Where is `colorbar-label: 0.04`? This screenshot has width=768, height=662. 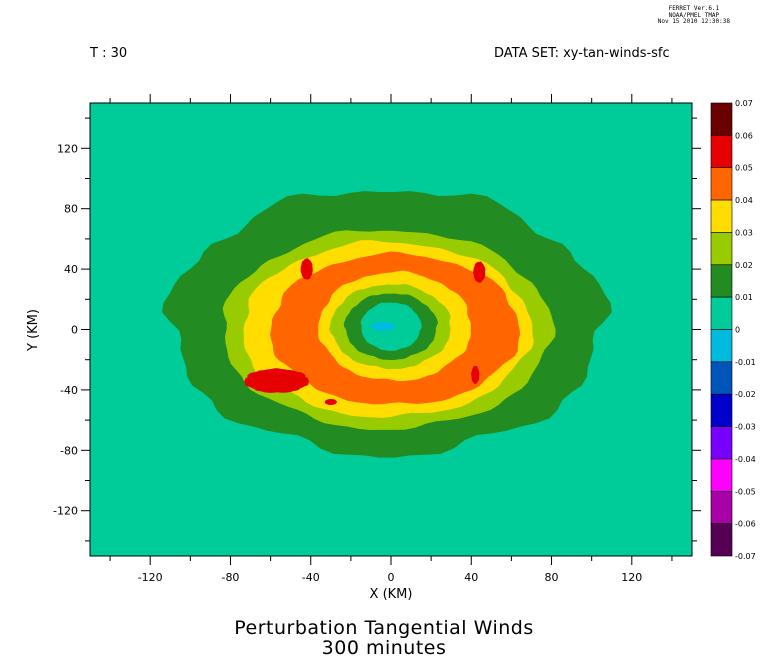
colorbar-label: 0.04 is located at coordinates (744, 200).